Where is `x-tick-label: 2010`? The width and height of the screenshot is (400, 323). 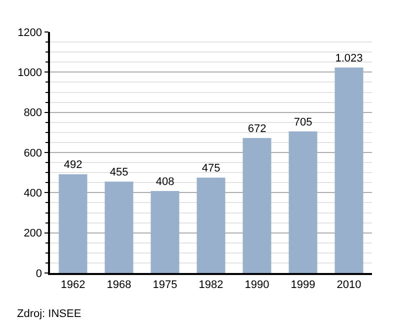
x-tick-label: 2010 is located at coordinates (349, 284).